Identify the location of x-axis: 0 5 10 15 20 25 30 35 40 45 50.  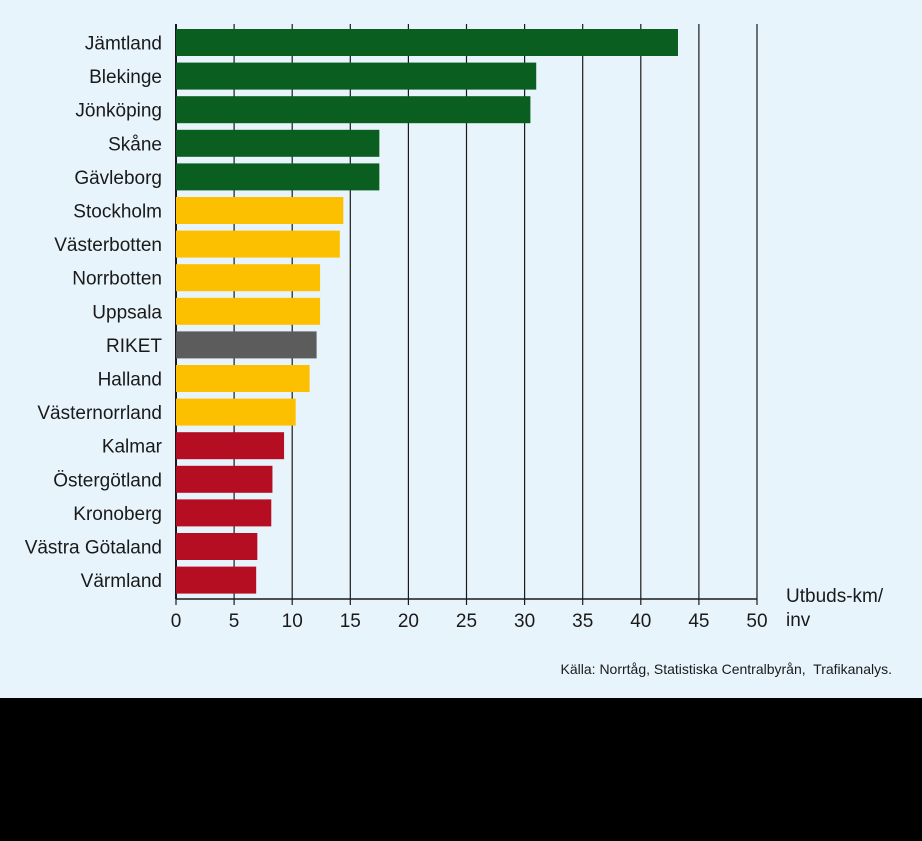
(469, 615).